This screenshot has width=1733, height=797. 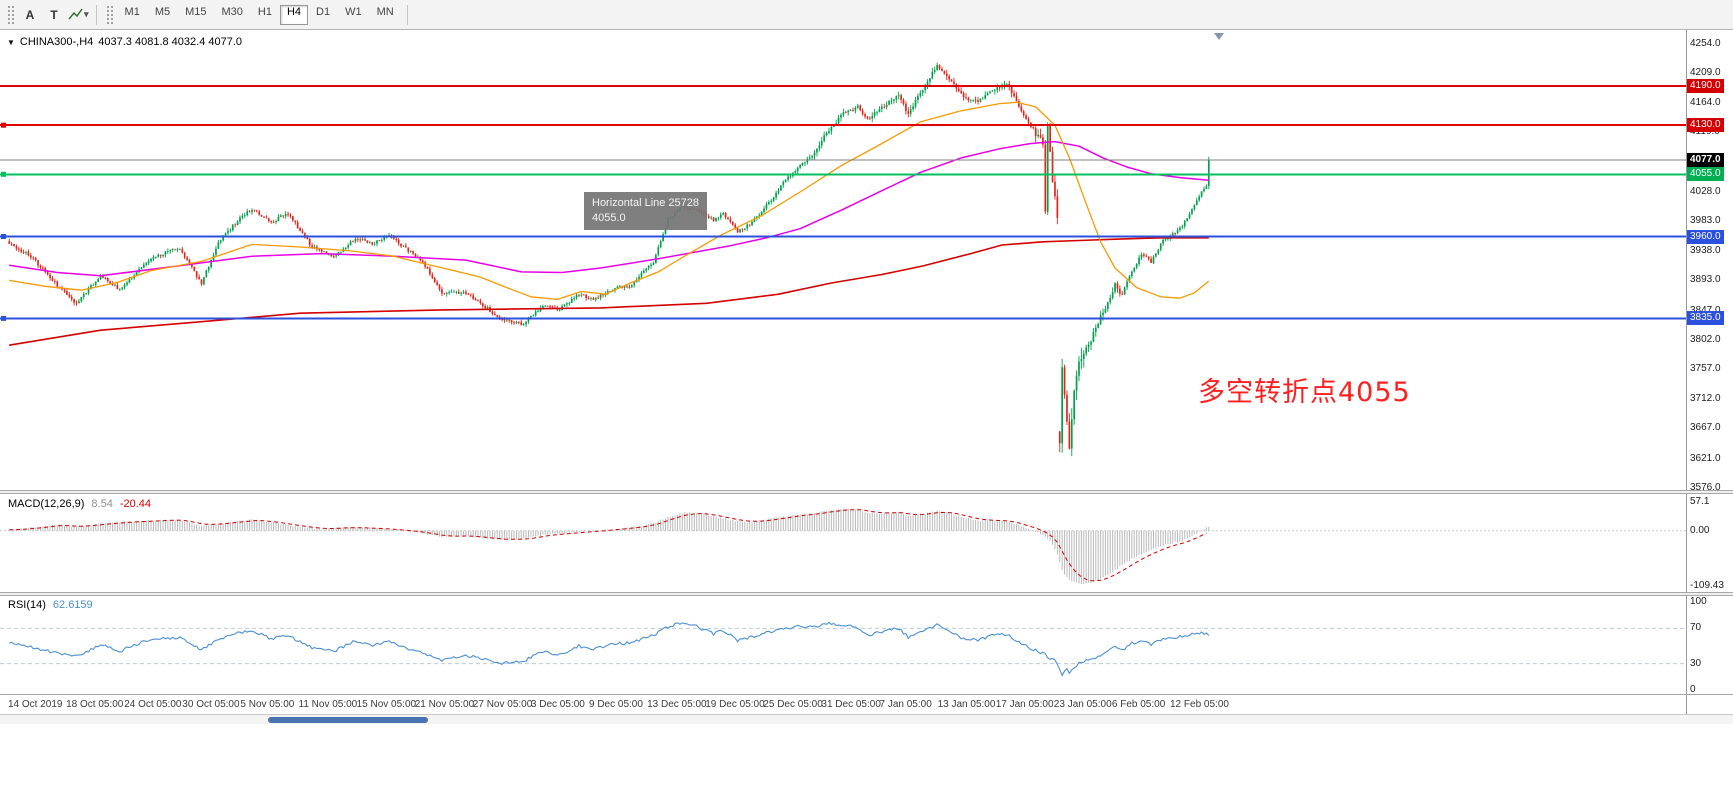 I want to click on rsi-line, so click(x=609, y=649).